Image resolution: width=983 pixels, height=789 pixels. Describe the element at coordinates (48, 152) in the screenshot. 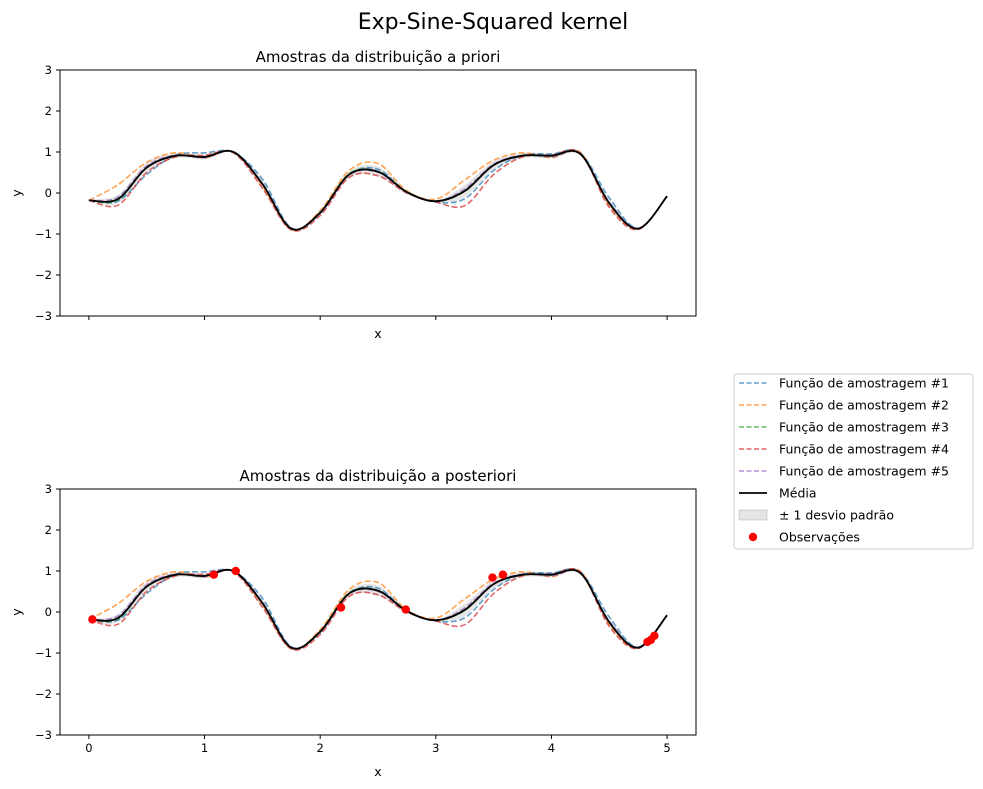

I see `prior-y-tick-label: 1` at that location.